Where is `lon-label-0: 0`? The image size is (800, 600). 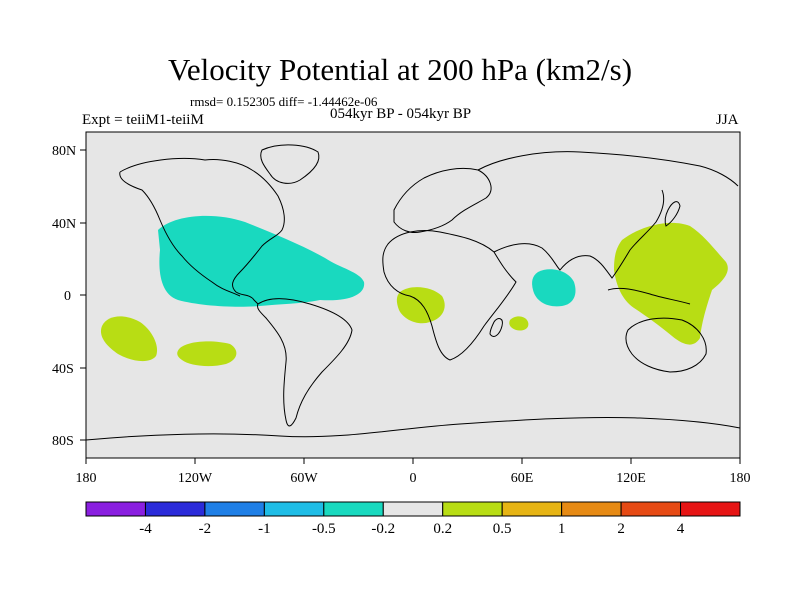 lon-label-0: 0 is located at coordinates (413, 478).